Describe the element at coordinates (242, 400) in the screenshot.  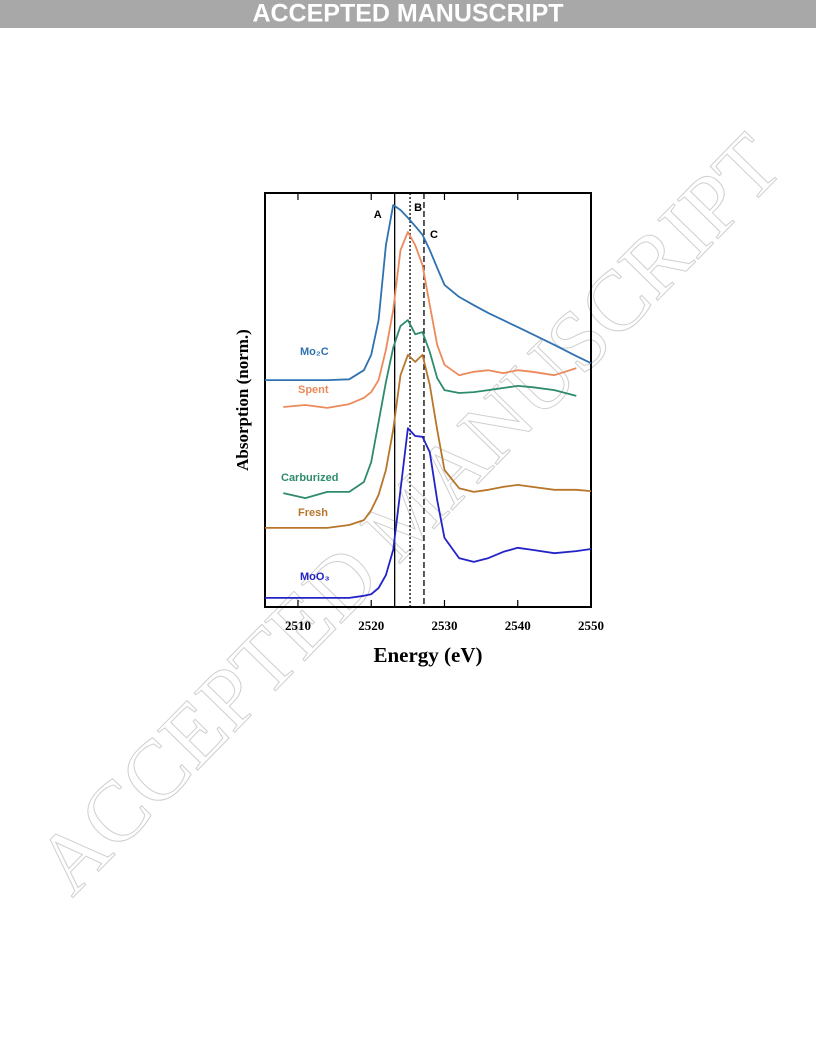
I see `y-axis-title: Absorption (norm.)` at that location.